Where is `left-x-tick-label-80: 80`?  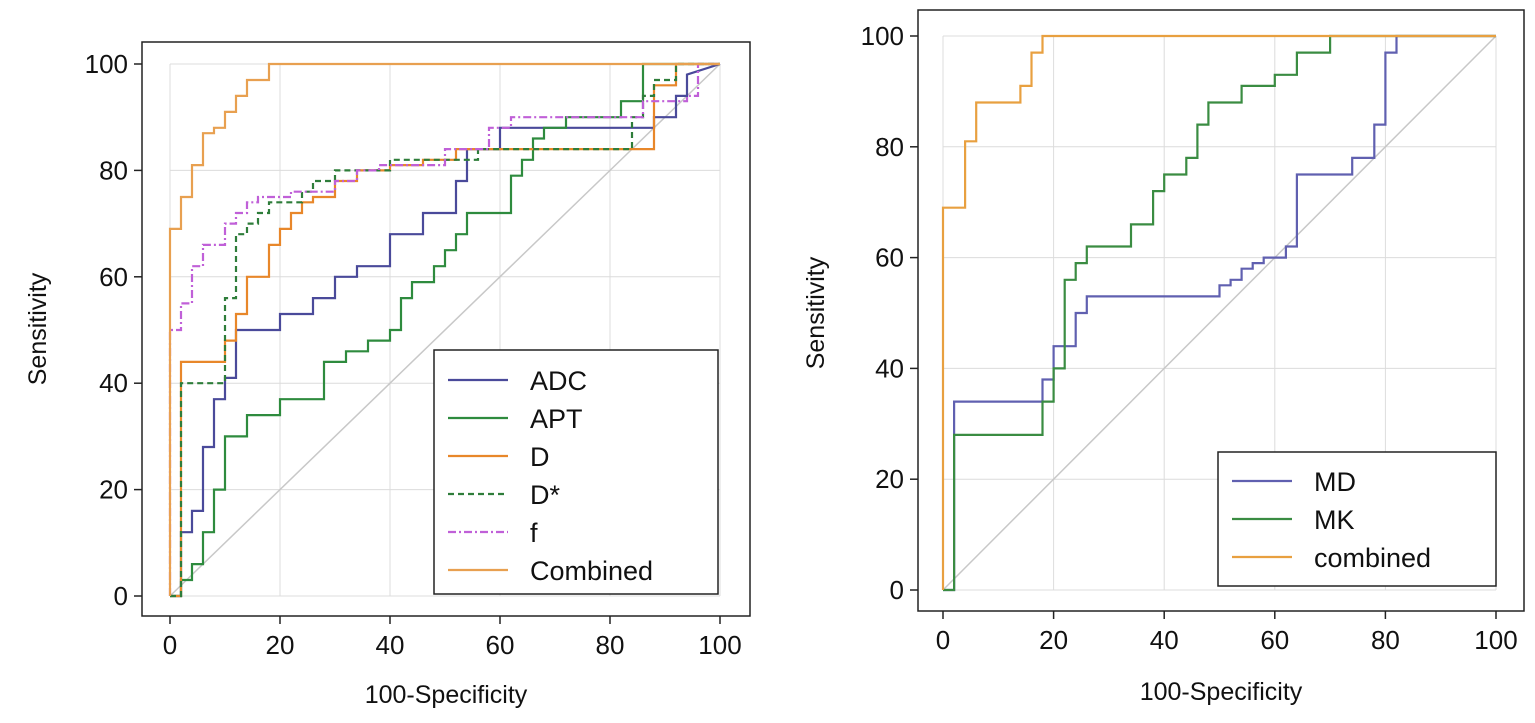
left-x-tick-label-80: 80 is located at coordinates (610, 645).